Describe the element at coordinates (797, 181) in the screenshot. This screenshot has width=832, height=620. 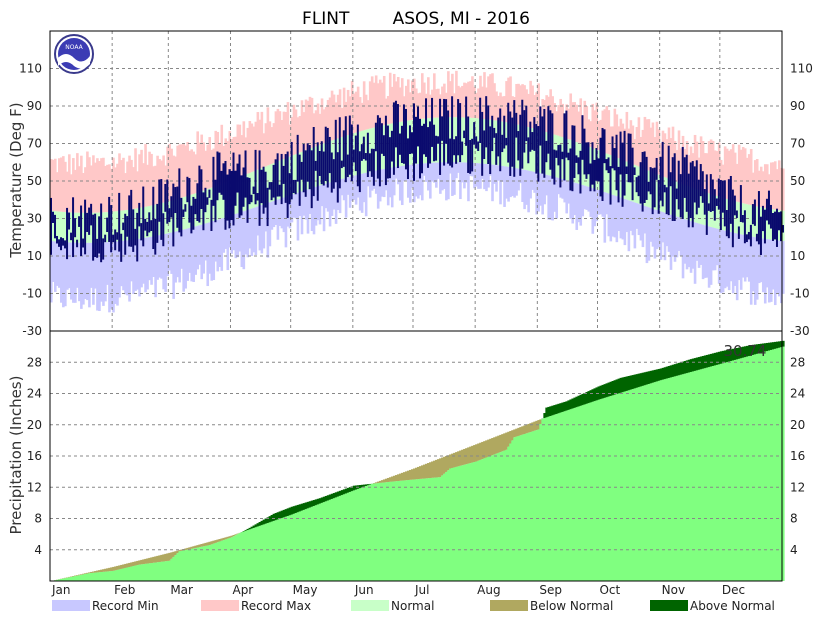
I see `temperature-tick-right: 50` at that location.